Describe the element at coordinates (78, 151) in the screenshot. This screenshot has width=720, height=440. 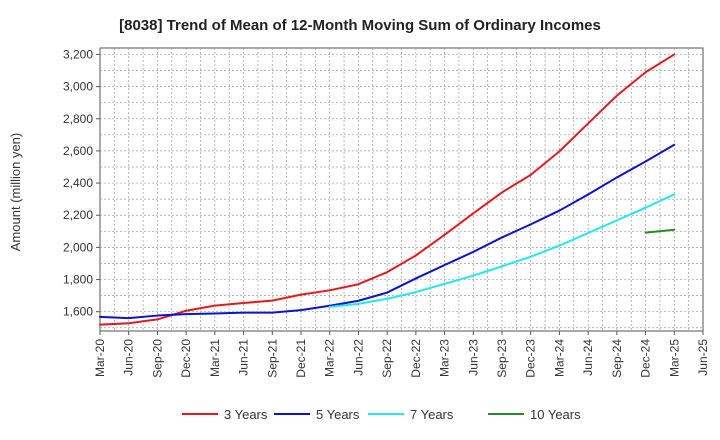
I see `y-tick-label: 2,600` at that location.